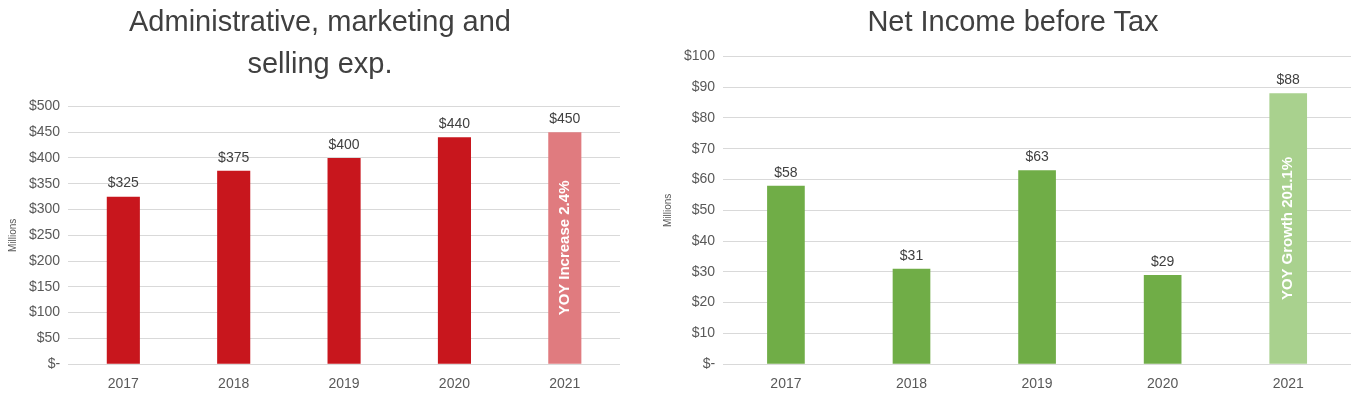 Image resolution: width=1371 pixels, height=410 pixels. Describe the element at coordinates (703, 239) in the screenshot. I see `y-tick-label: $40` at that location.